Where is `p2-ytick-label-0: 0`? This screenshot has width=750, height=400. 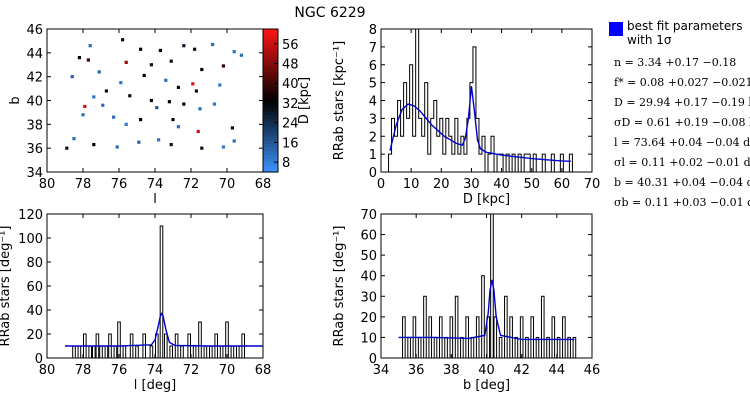
p2-ytick-label-0: 0 is located at coordinates (39, 359).